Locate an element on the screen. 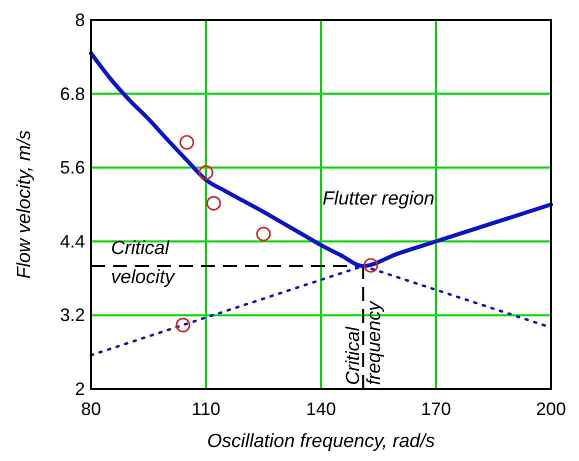 The image size is (579, 461). annotation: Flutter region is located at coordinates (378, 199).